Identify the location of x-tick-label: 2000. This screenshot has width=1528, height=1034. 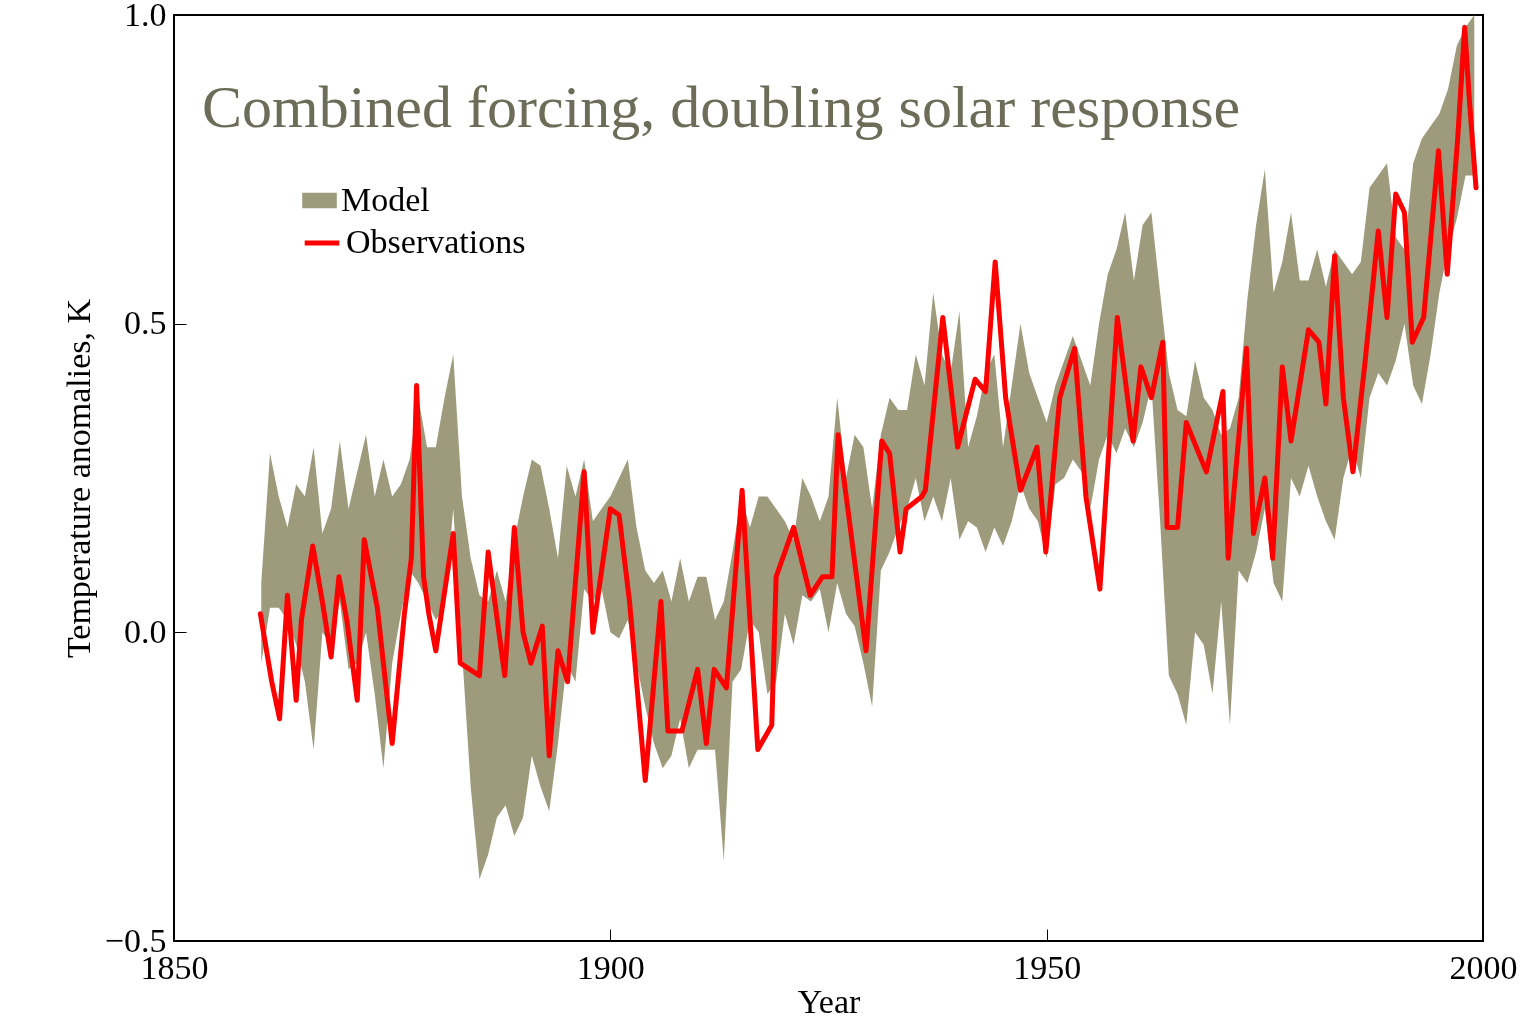
(1483, 967).